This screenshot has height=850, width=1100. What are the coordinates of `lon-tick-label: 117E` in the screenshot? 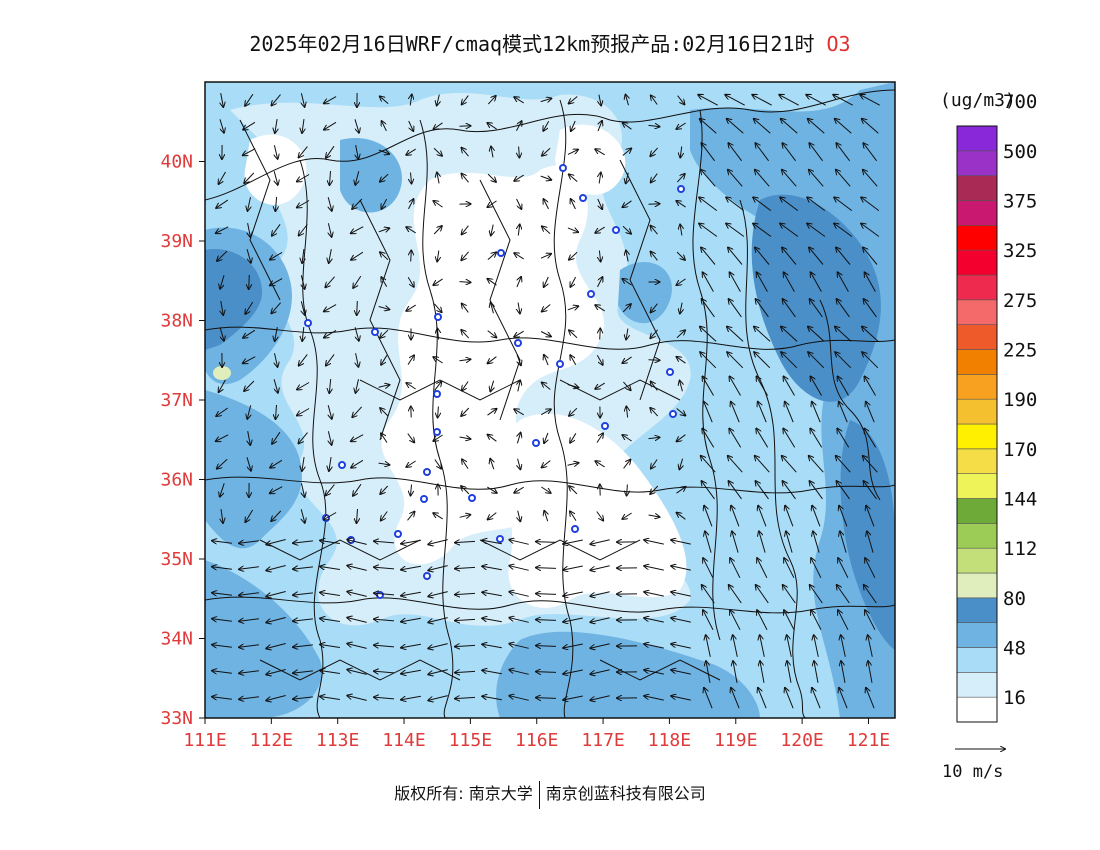 It's located at (602, 740).